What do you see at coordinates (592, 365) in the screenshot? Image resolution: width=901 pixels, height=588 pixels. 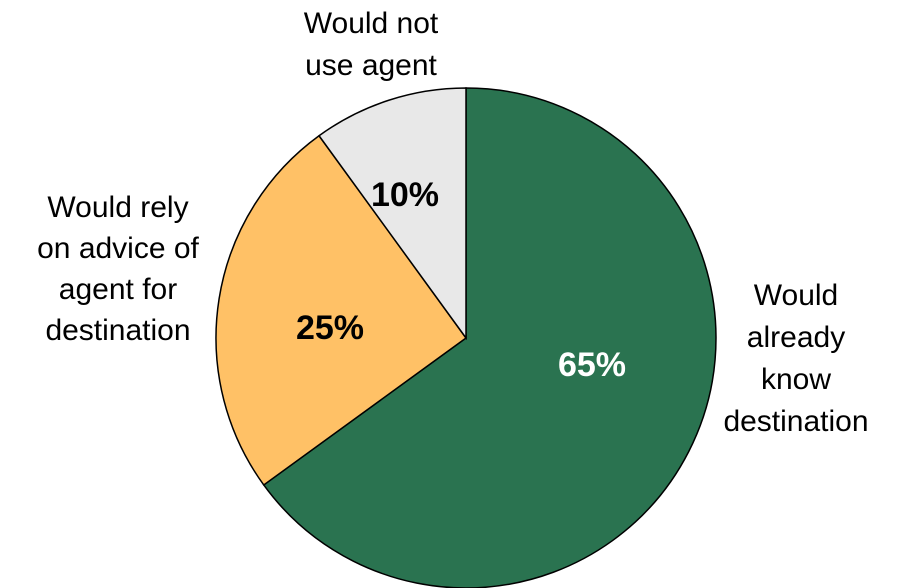 I see `data-label-would-already-know-destination: 65%` at bounding box center [592, 365].